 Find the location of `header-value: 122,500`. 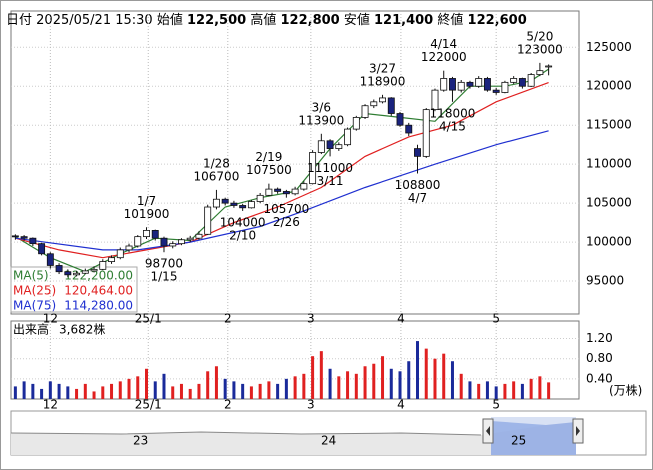

header-value: 122,500 is located at coordinates (216, 20).